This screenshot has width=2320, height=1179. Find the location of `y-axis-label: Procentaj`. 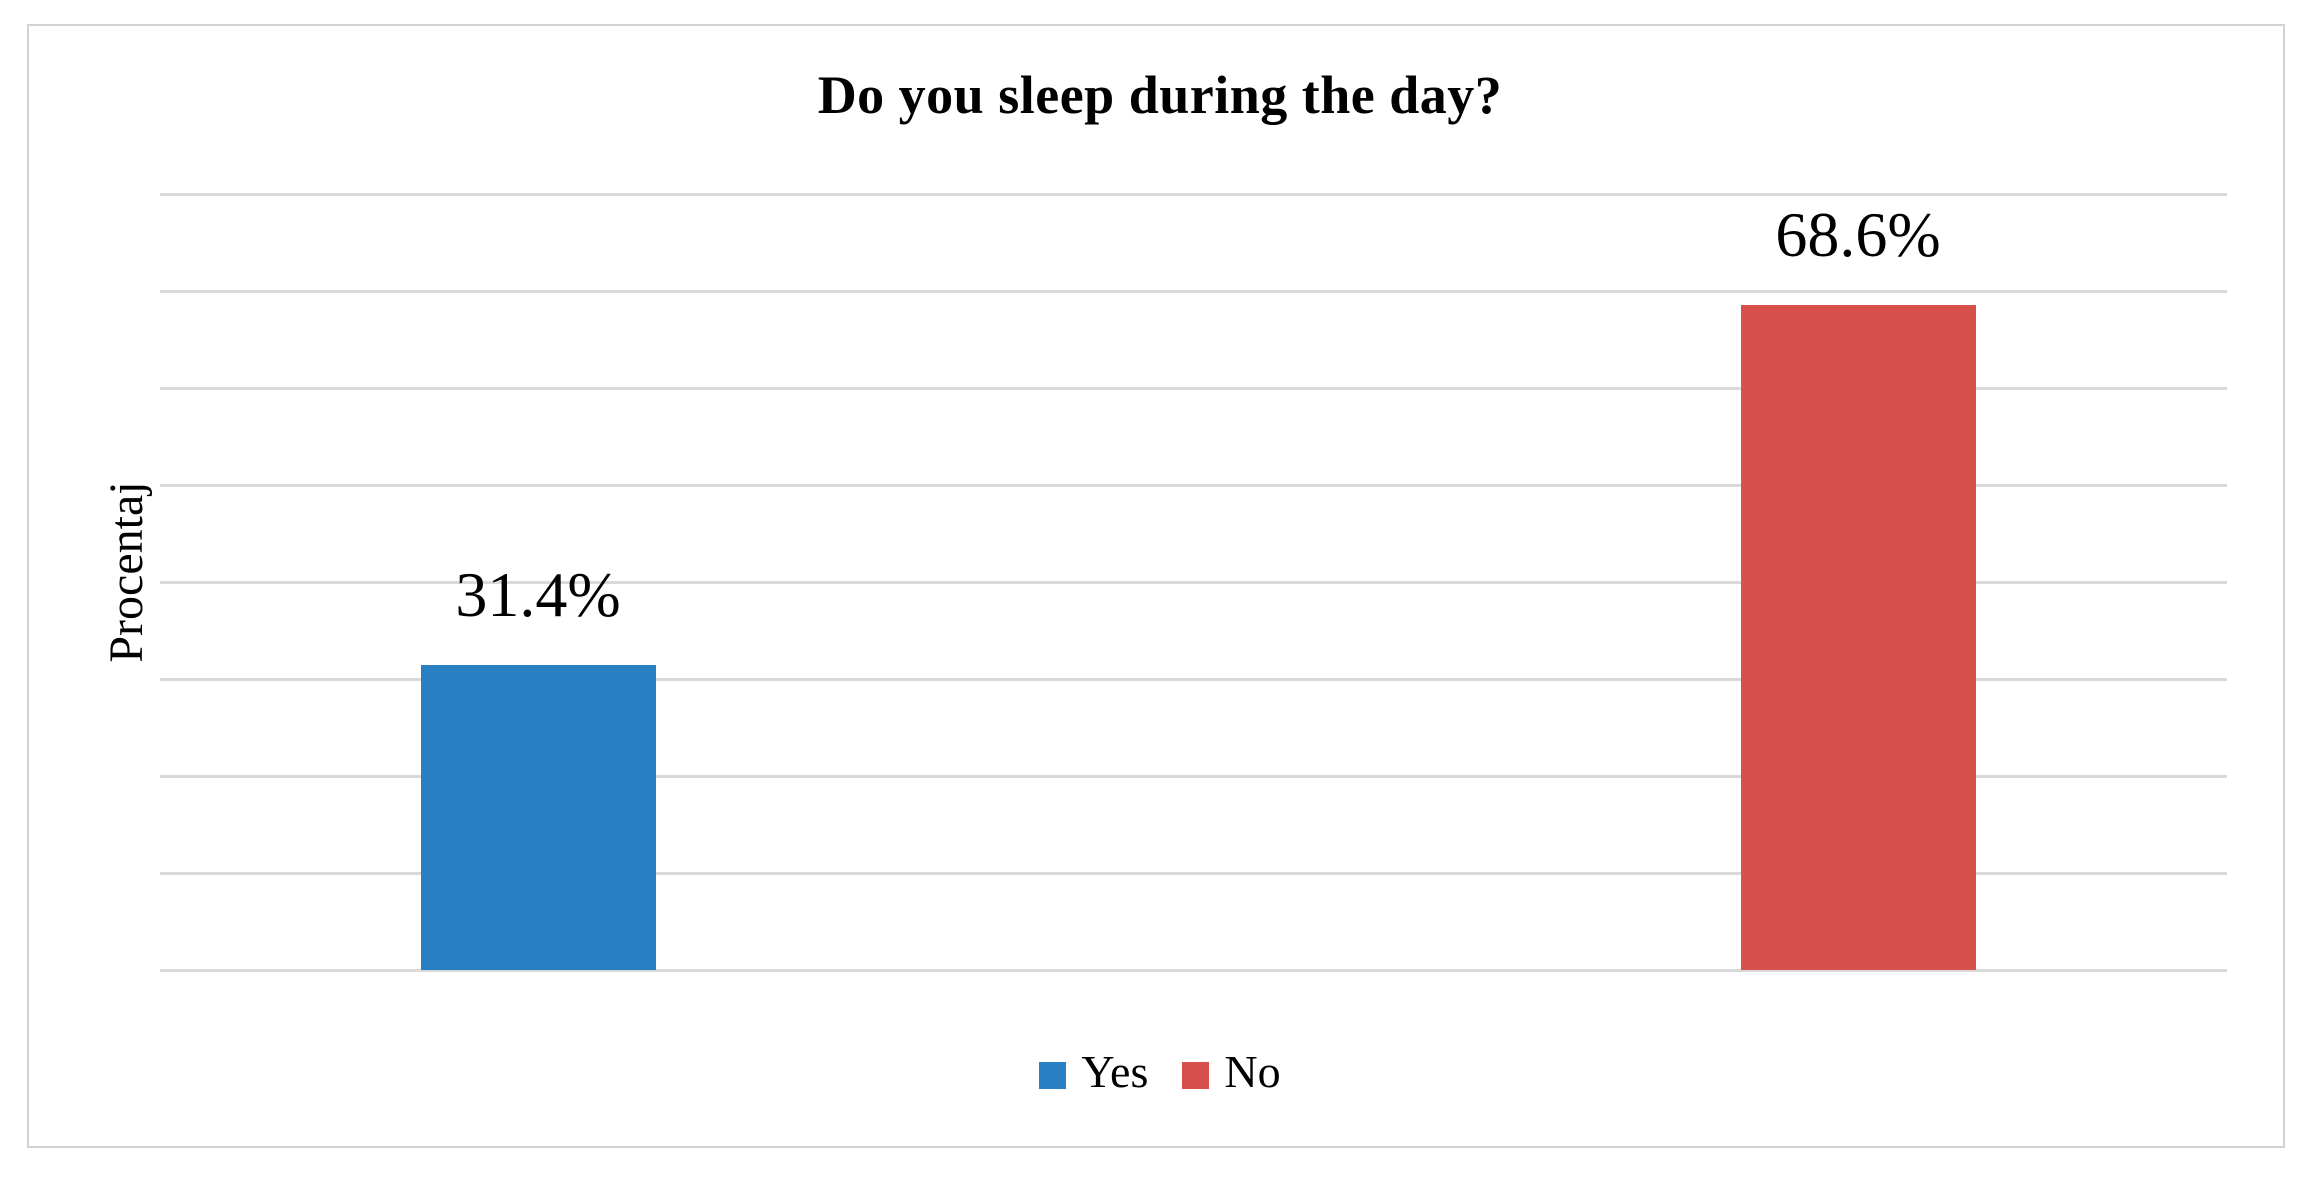

y-axis-label: Procentaj is located at coordinates (126, 572).